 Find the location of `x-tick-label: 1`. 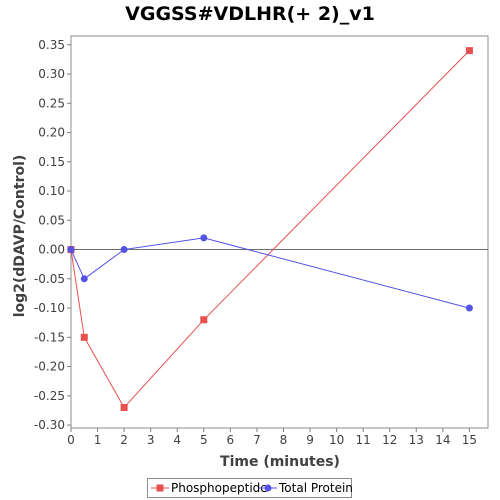

x-tick-label: 1 is located at coordinates (98, 440).